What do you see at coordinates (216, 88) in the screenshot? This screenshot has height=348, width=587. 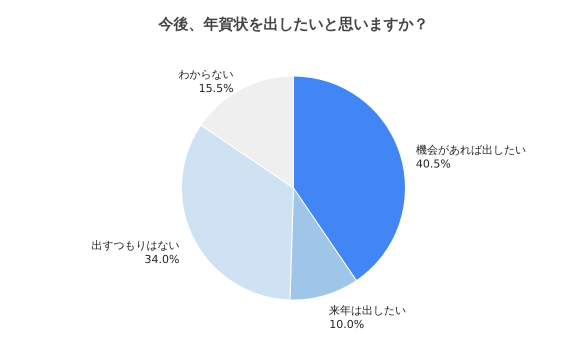 I see `data-label: 15.5%` at bounding box center [216, 88].